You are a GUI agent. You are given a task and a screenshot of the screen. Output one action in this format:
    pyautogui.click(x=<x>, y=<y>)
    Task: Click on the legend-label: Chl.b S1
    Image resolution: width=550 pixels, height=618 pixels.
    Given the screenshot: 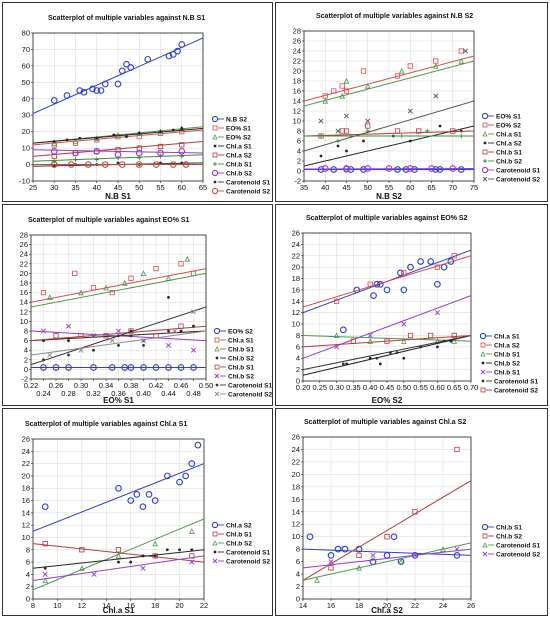 What is the action you would take?
    pyautogui.click(x=241, y=350)
    